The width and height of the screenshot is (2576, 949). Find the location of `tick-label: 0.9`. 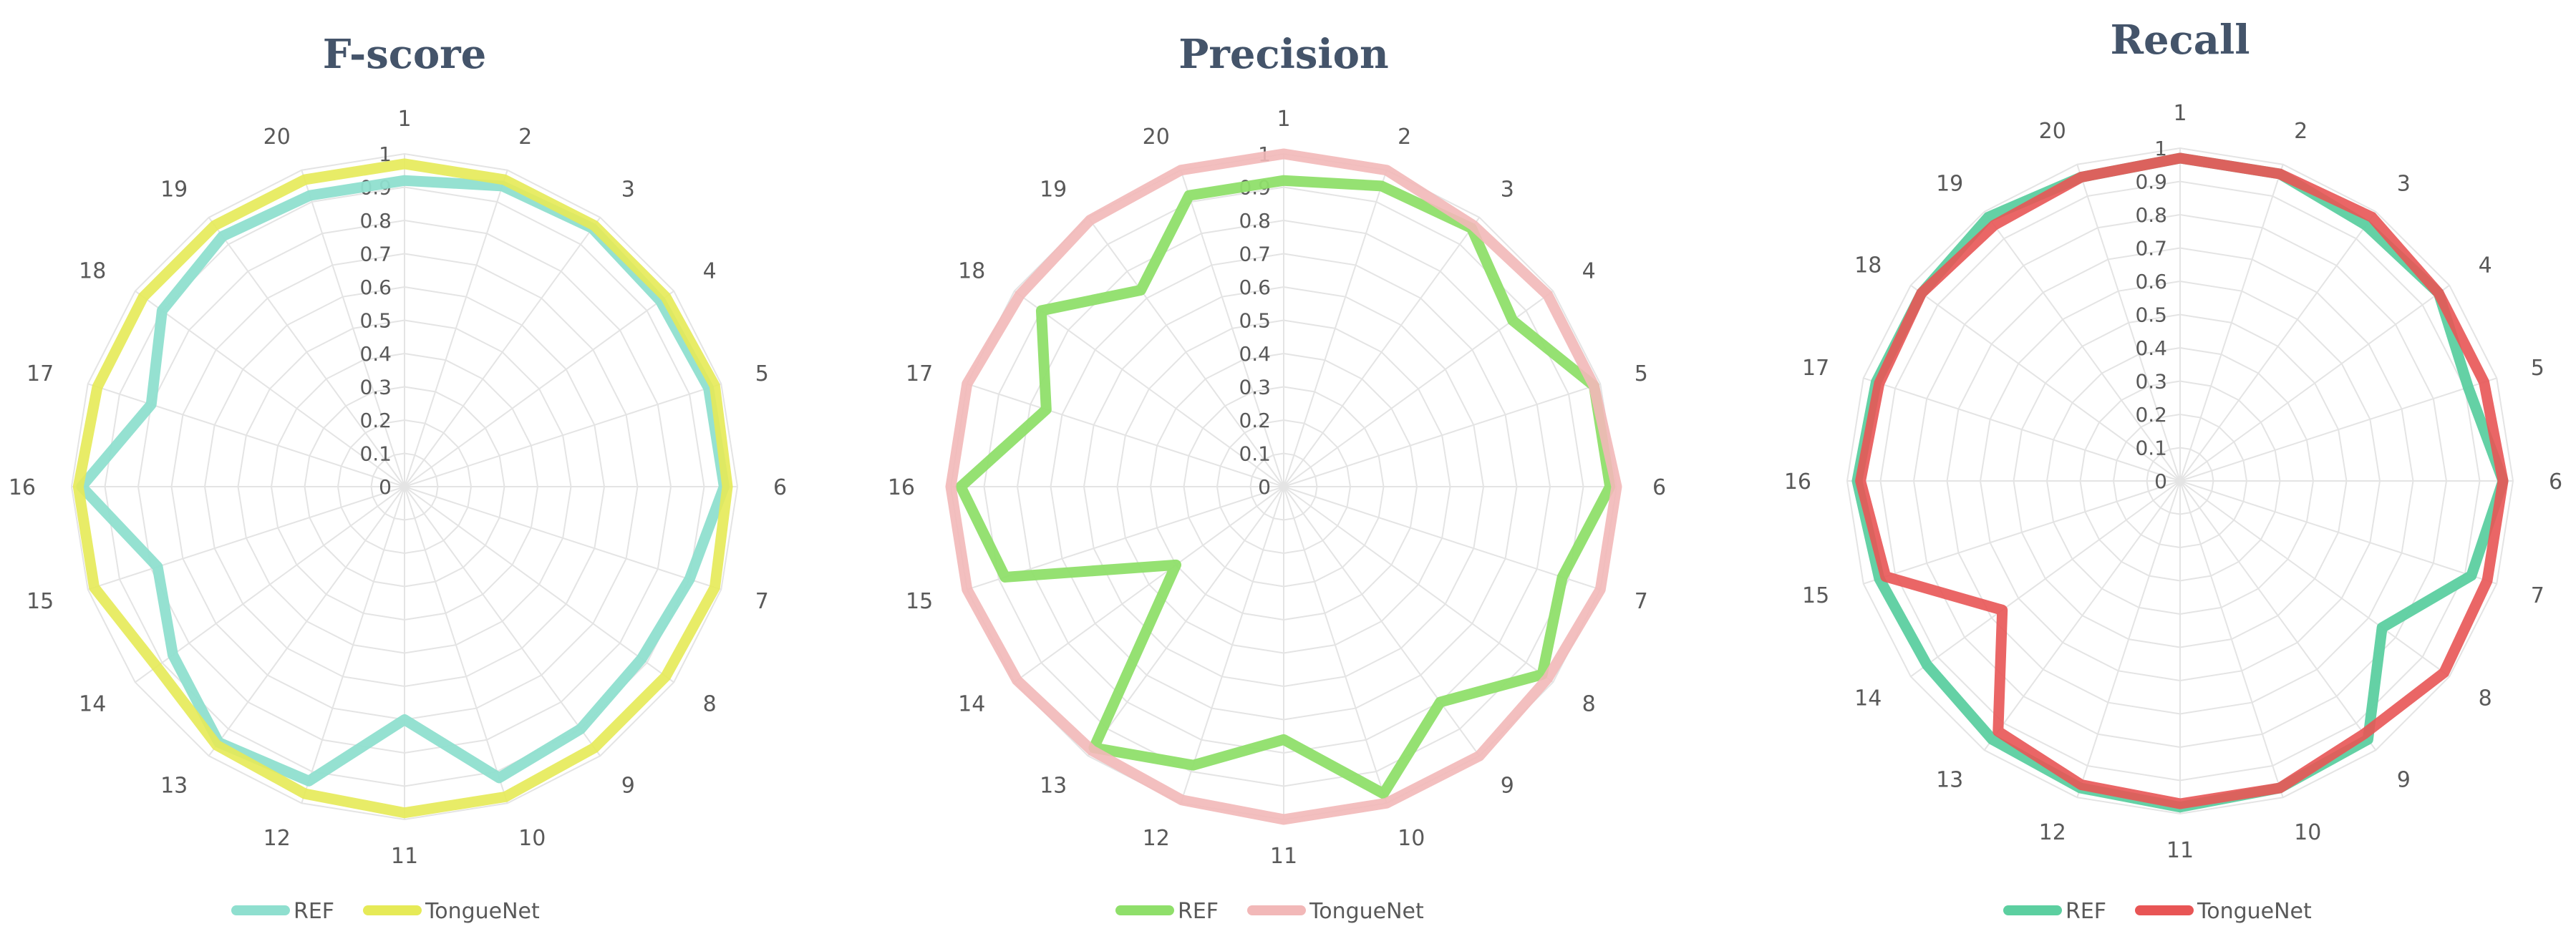

tick-label: 0.9 is located at coordinates (2151, 182).